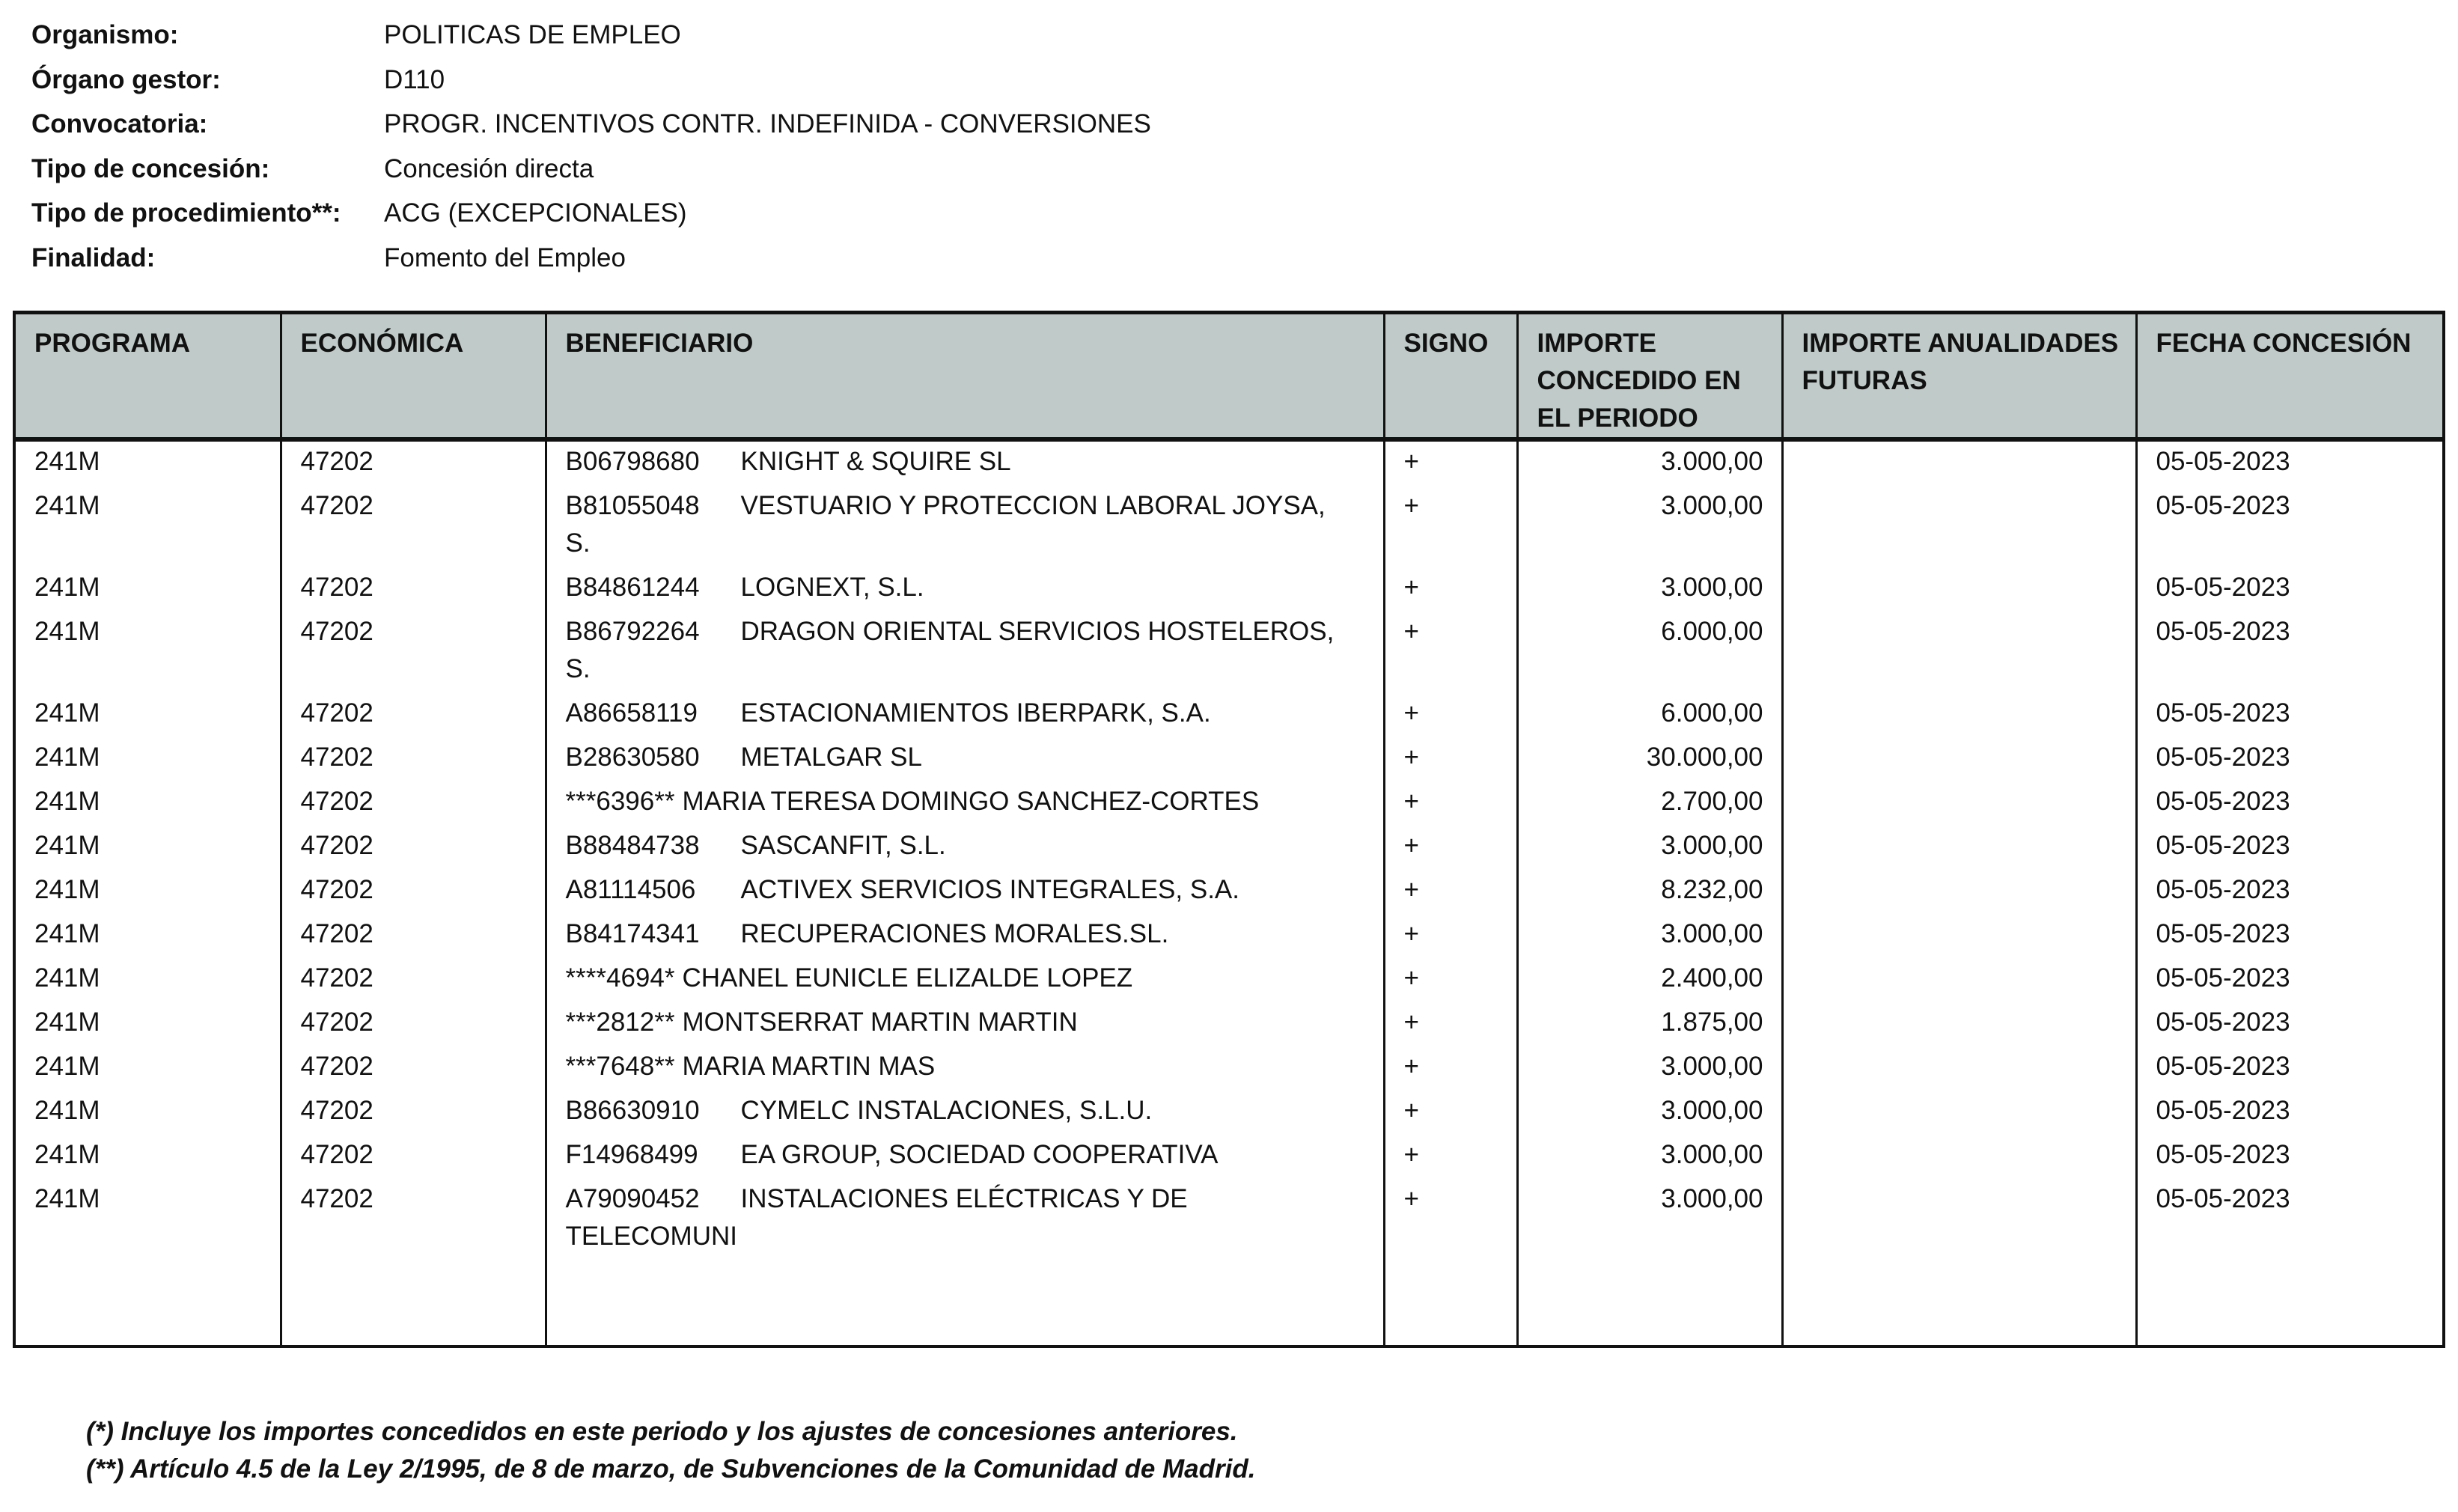  What do you see at coordinates (631, 1154) in the screenshot?
I see `beneficiary-id: F14968499` at bounding box center [631, 1154].